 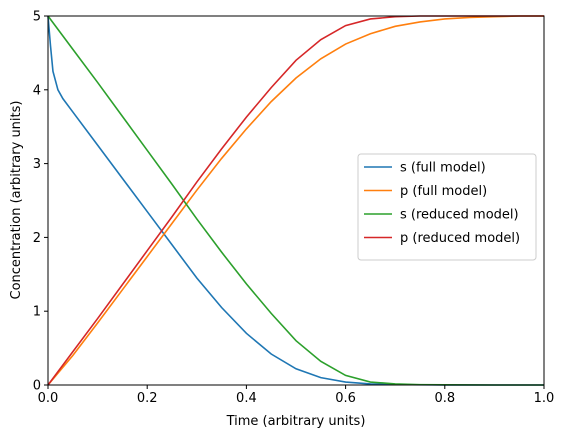 I want to click on x-tick-label: 0.8, so click(x=444, y=398).